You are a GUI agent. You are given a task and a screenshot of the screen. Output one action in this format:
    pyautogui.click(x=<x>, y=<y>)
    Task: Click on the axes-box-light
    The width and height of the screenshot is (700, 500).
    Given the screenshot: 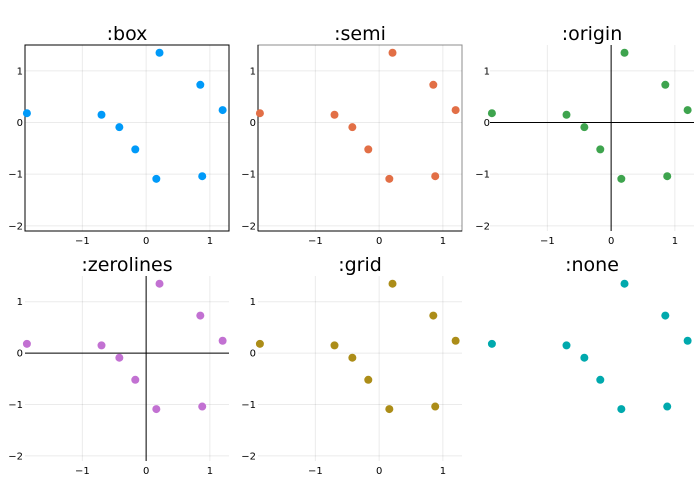 What is the action you would take?
    pyautogui.click(x=360, y=138)
    